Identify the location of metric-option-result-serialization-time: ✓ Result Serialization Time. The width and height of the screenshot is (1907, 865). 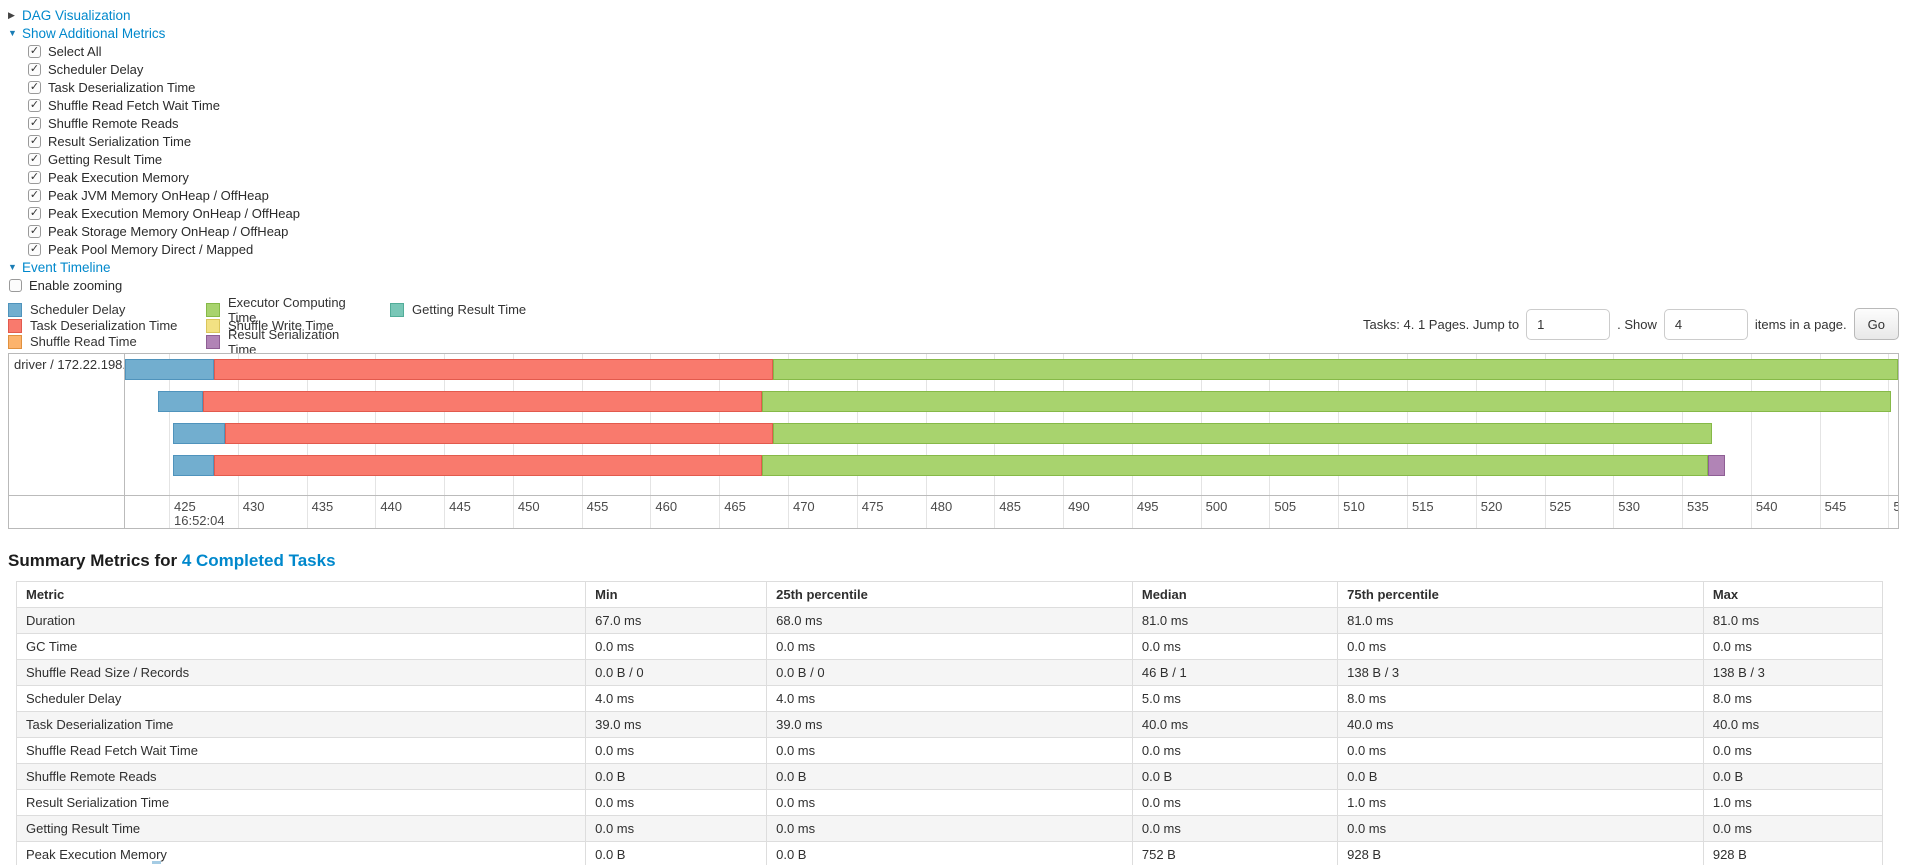
(967, 141).